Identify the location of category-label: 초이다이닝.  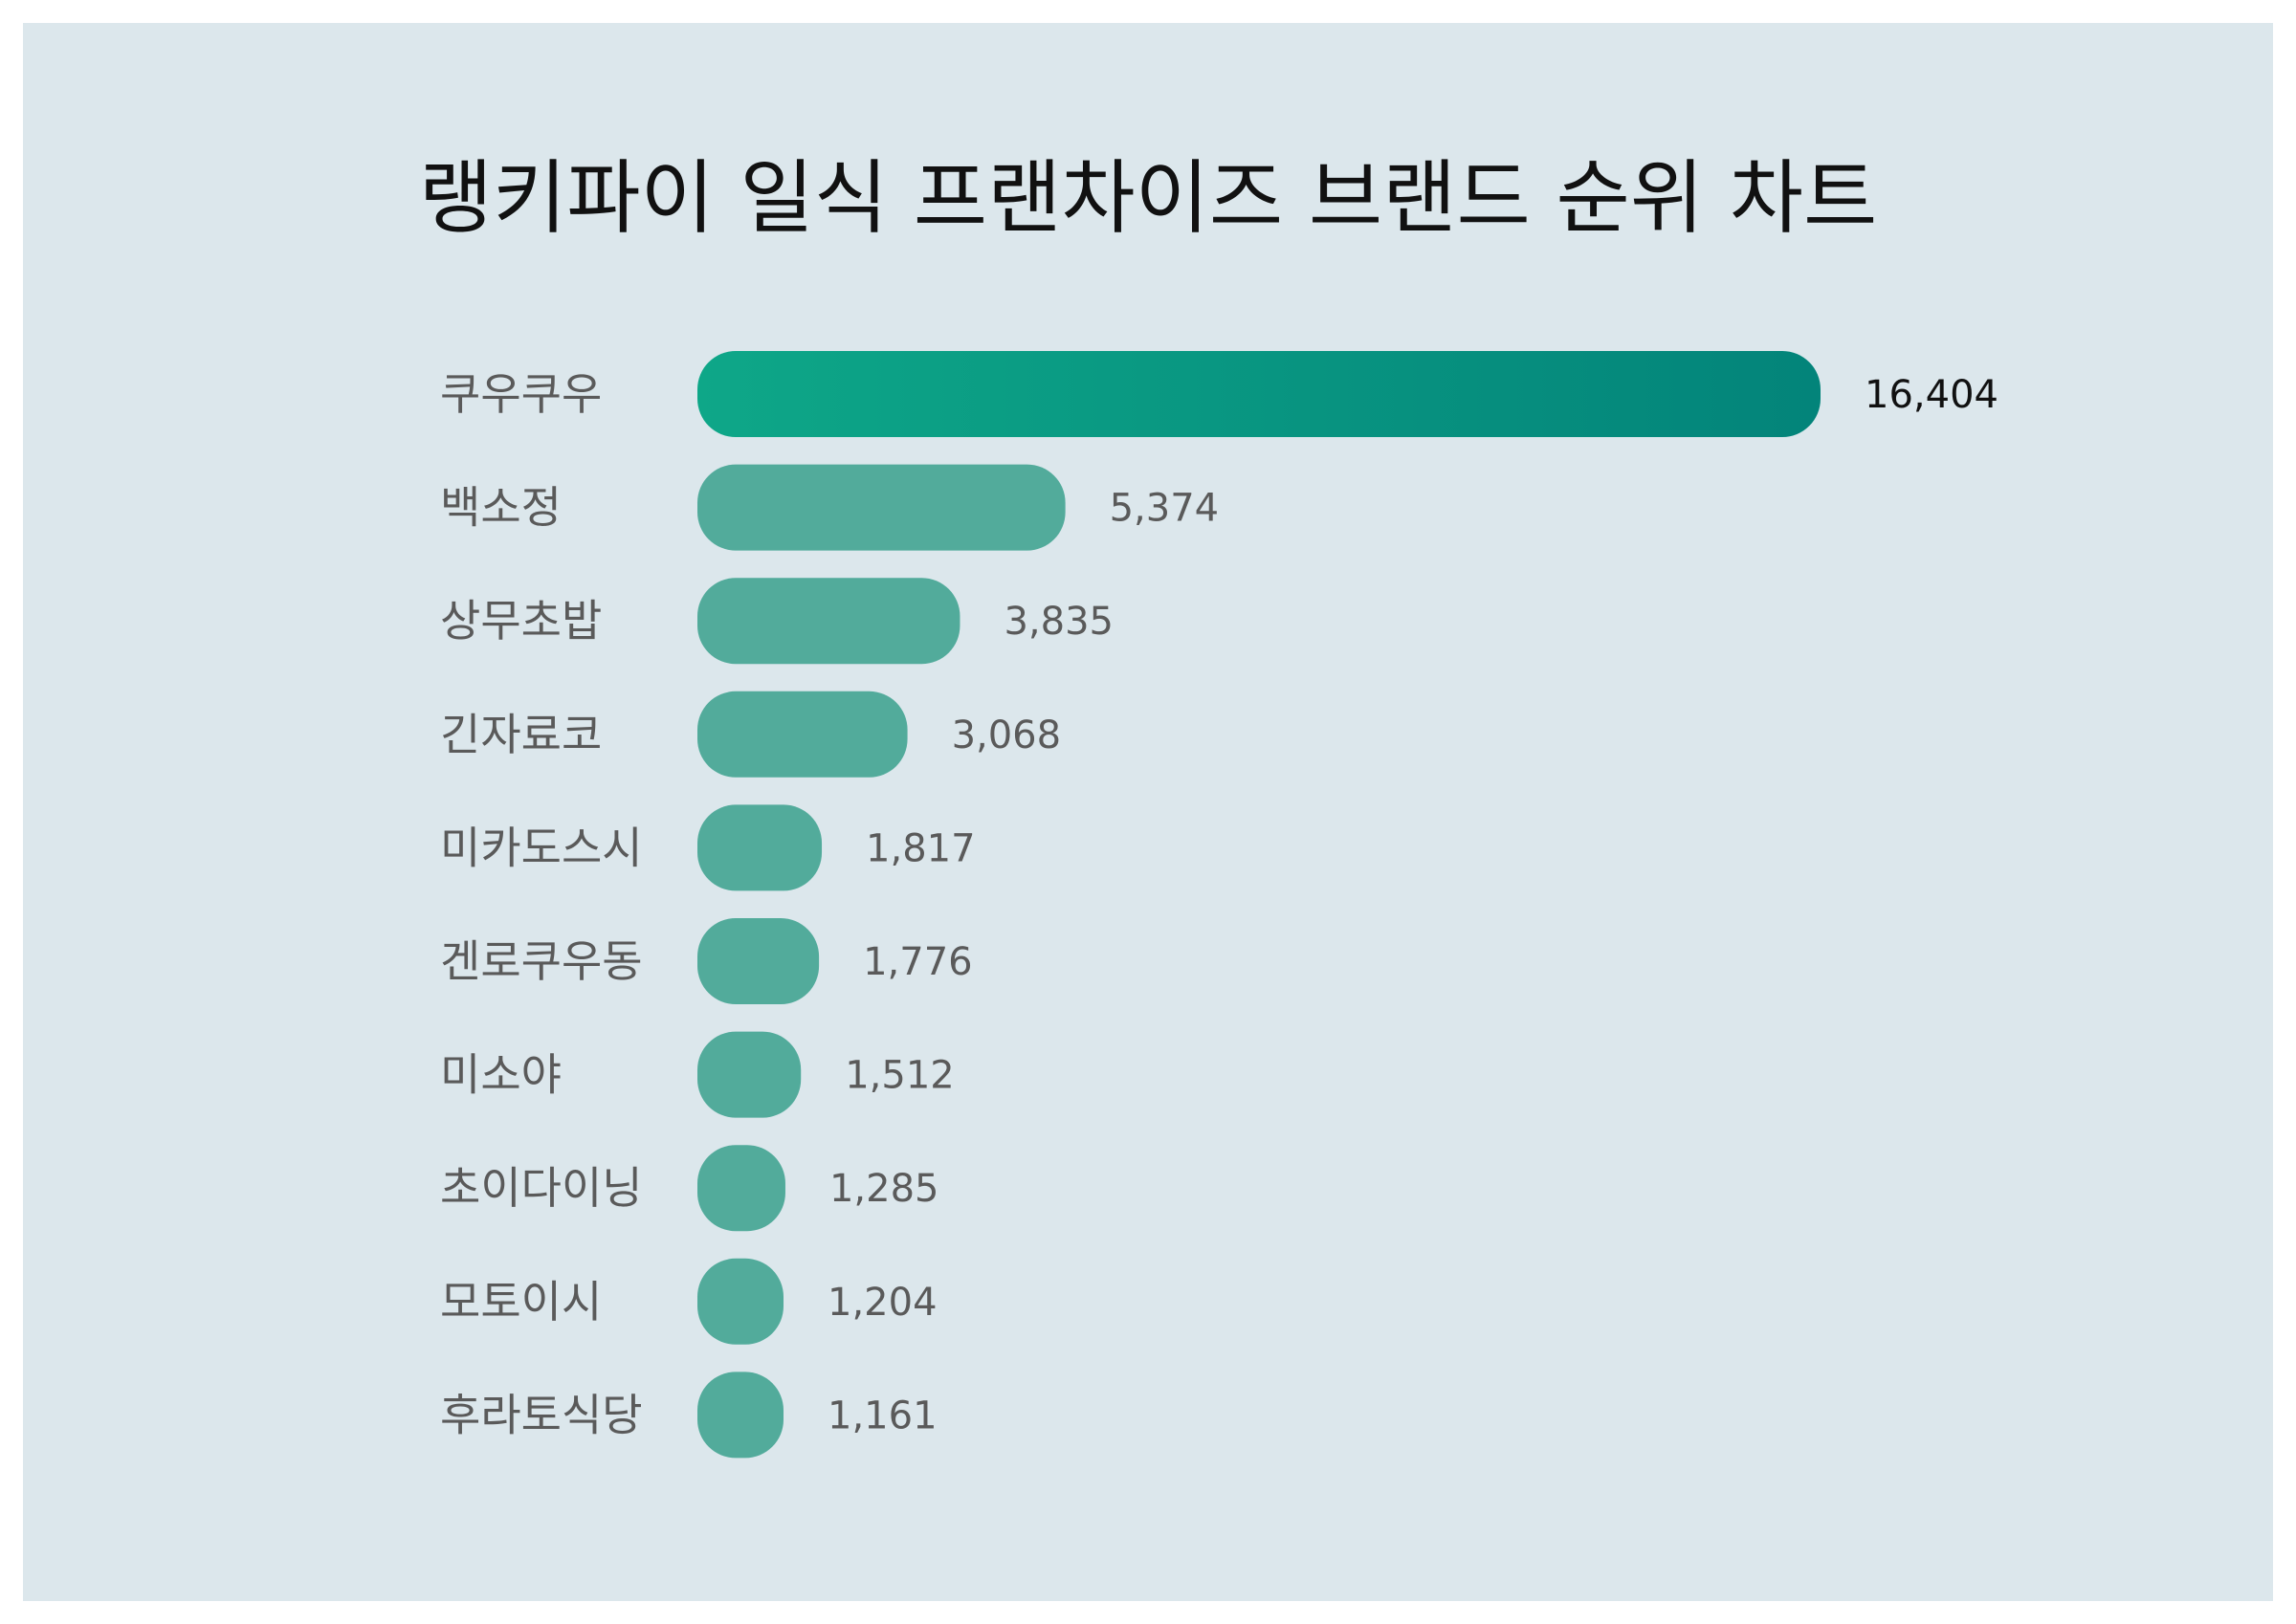
(541, 1188).